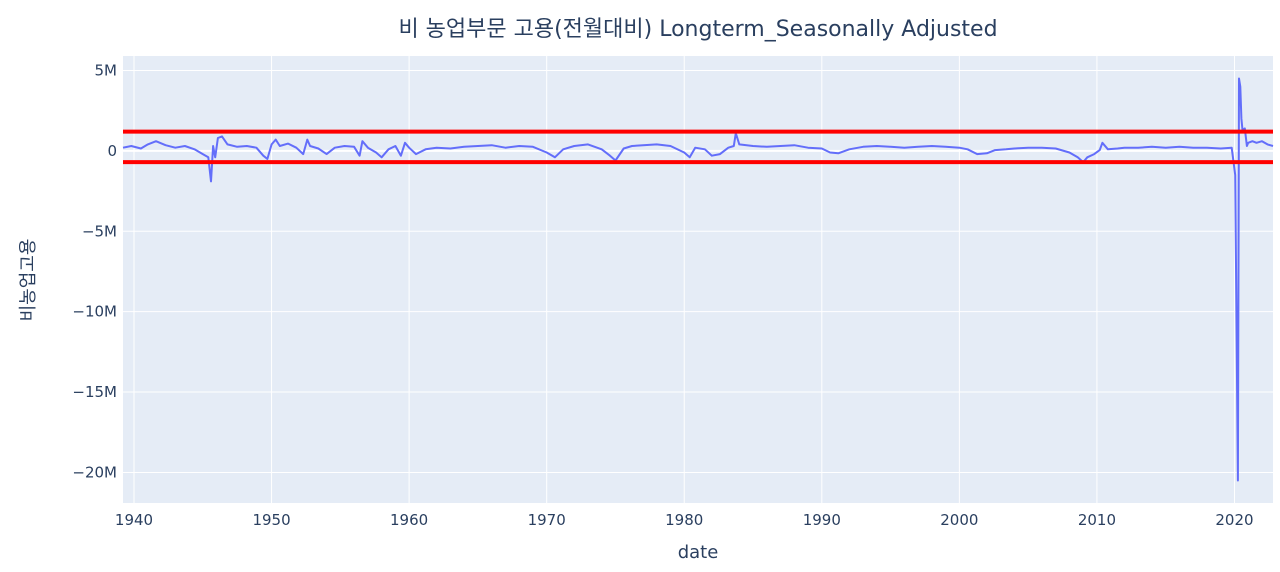 Image resolution: width=1280 pixels, height=572 pixels. What do you see at coordinates (698, 147) in the screenshot?
I see `bounds-layer` at bounding box center [698, 147].